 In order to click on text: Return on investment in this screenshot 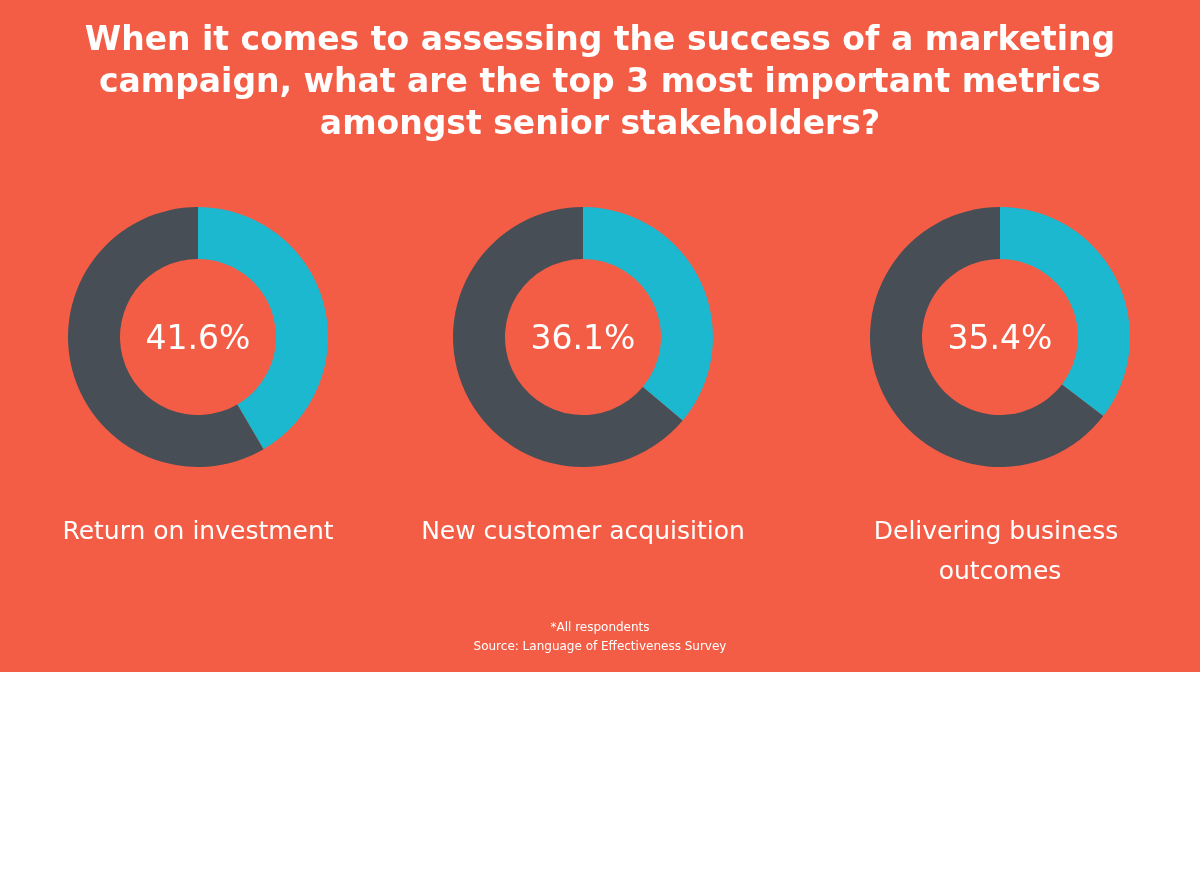, I will do `click(198, 530)`.